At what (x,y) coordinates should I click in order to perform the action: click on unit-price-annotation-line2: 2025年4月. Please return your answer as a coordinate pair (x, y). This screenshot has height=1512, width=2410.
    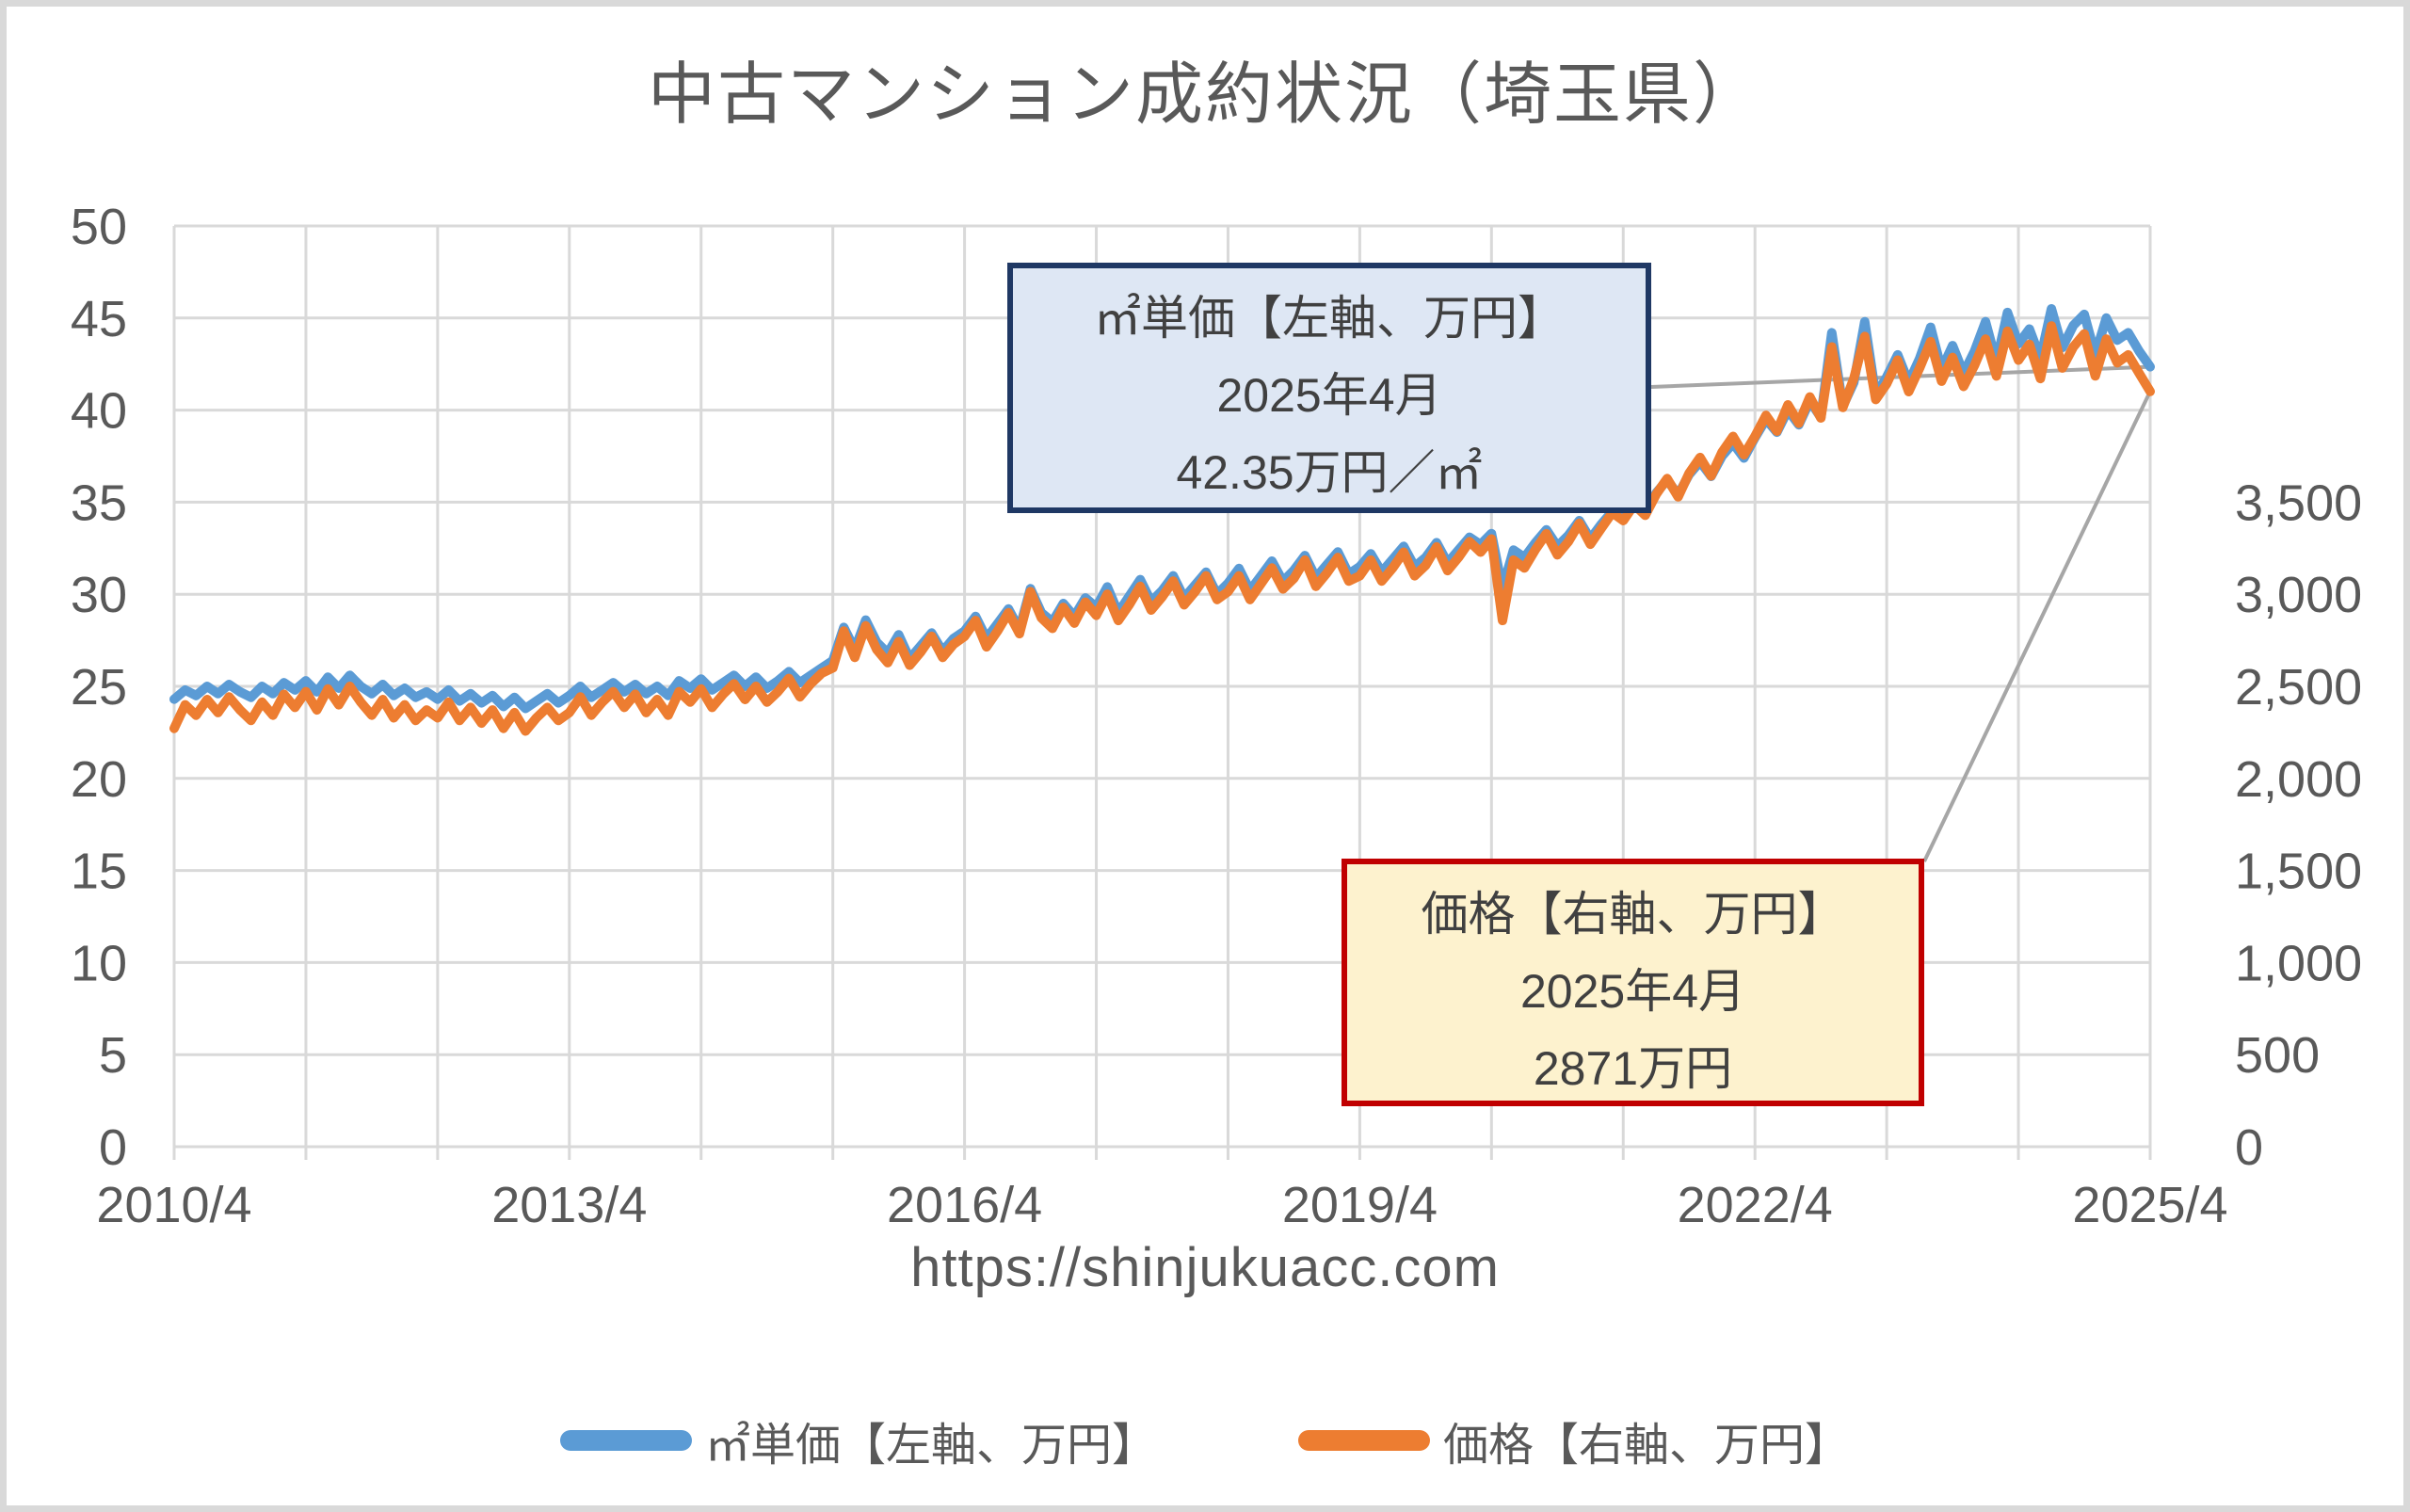
    Looking at the image, I should click on (1329, 395).